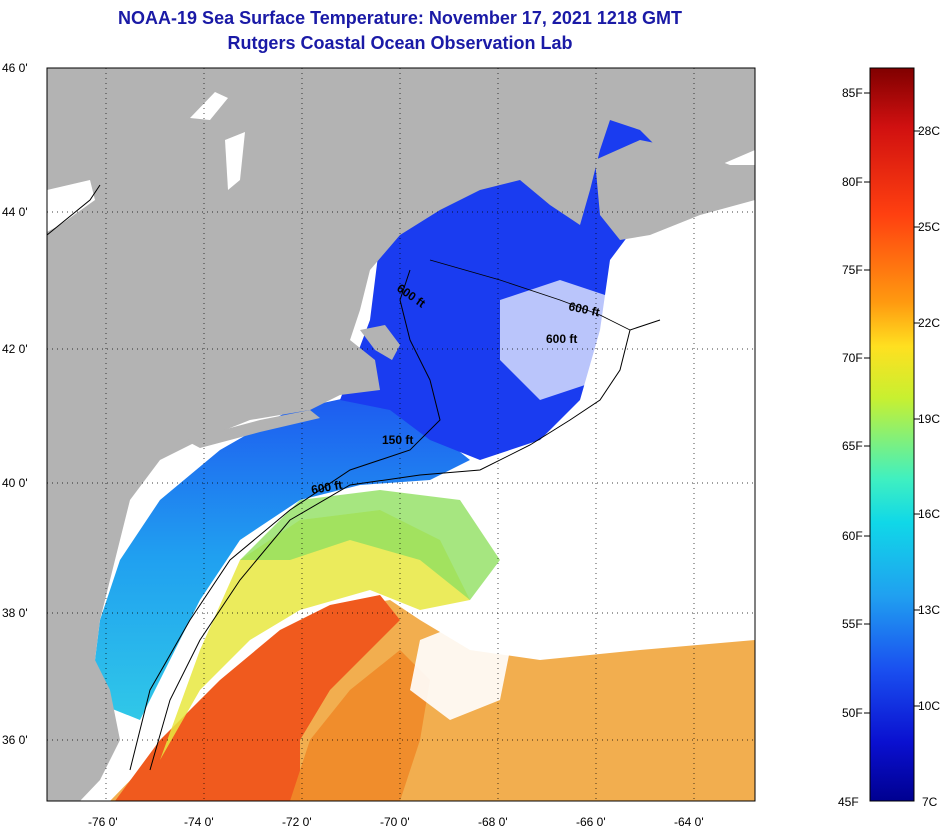 This screenshot has width=944, height=832. I want to click on gulf-stream-core, so click(257, 698).